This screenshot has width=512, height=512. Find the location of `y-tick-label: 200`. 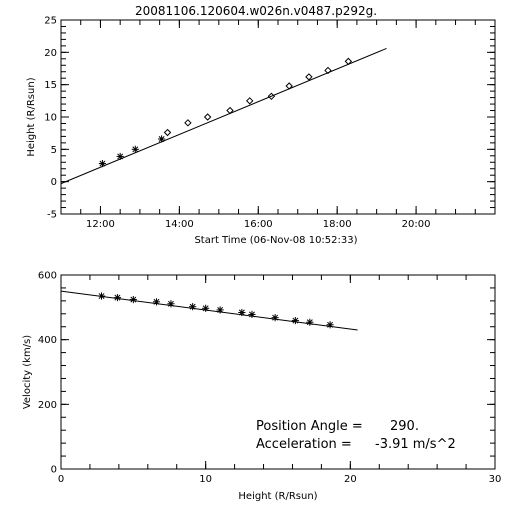

y-tick-label: 200 is located at coordinates (47, 405).